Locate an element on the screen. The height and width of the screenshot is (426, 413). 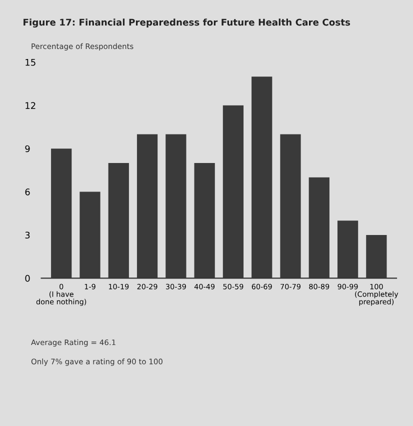
chart-title: Figure 17: Financial Preparedness for Future Health Care Costs is located at coordinates (187, 23).